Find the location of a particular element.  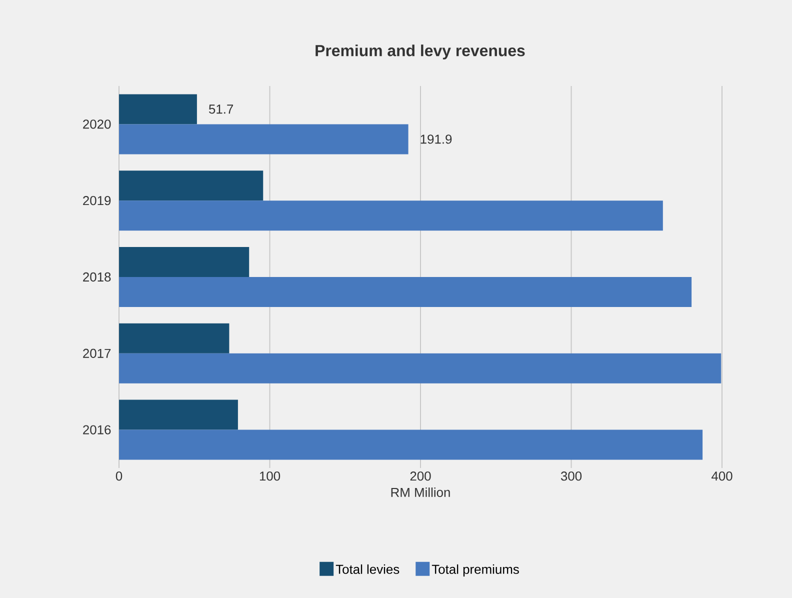

y-tick-label: 2016 is located at coordinates (97, 429).